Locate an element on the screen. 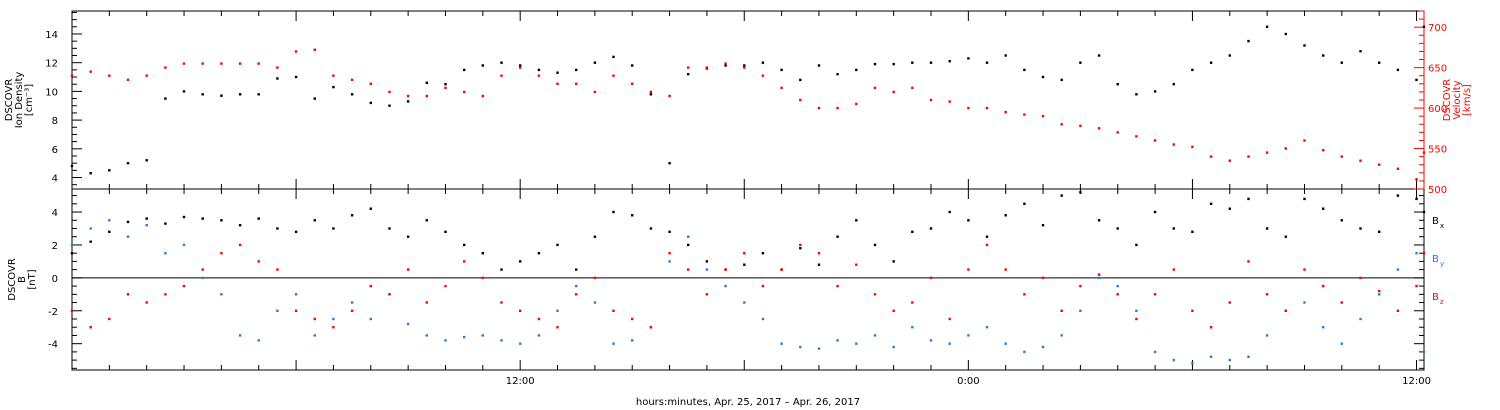 Image resolution: width=1500 pixels, height=410 pixels. top-left-axis-title: [cm⁻³] is located at coordinates (29, 100).